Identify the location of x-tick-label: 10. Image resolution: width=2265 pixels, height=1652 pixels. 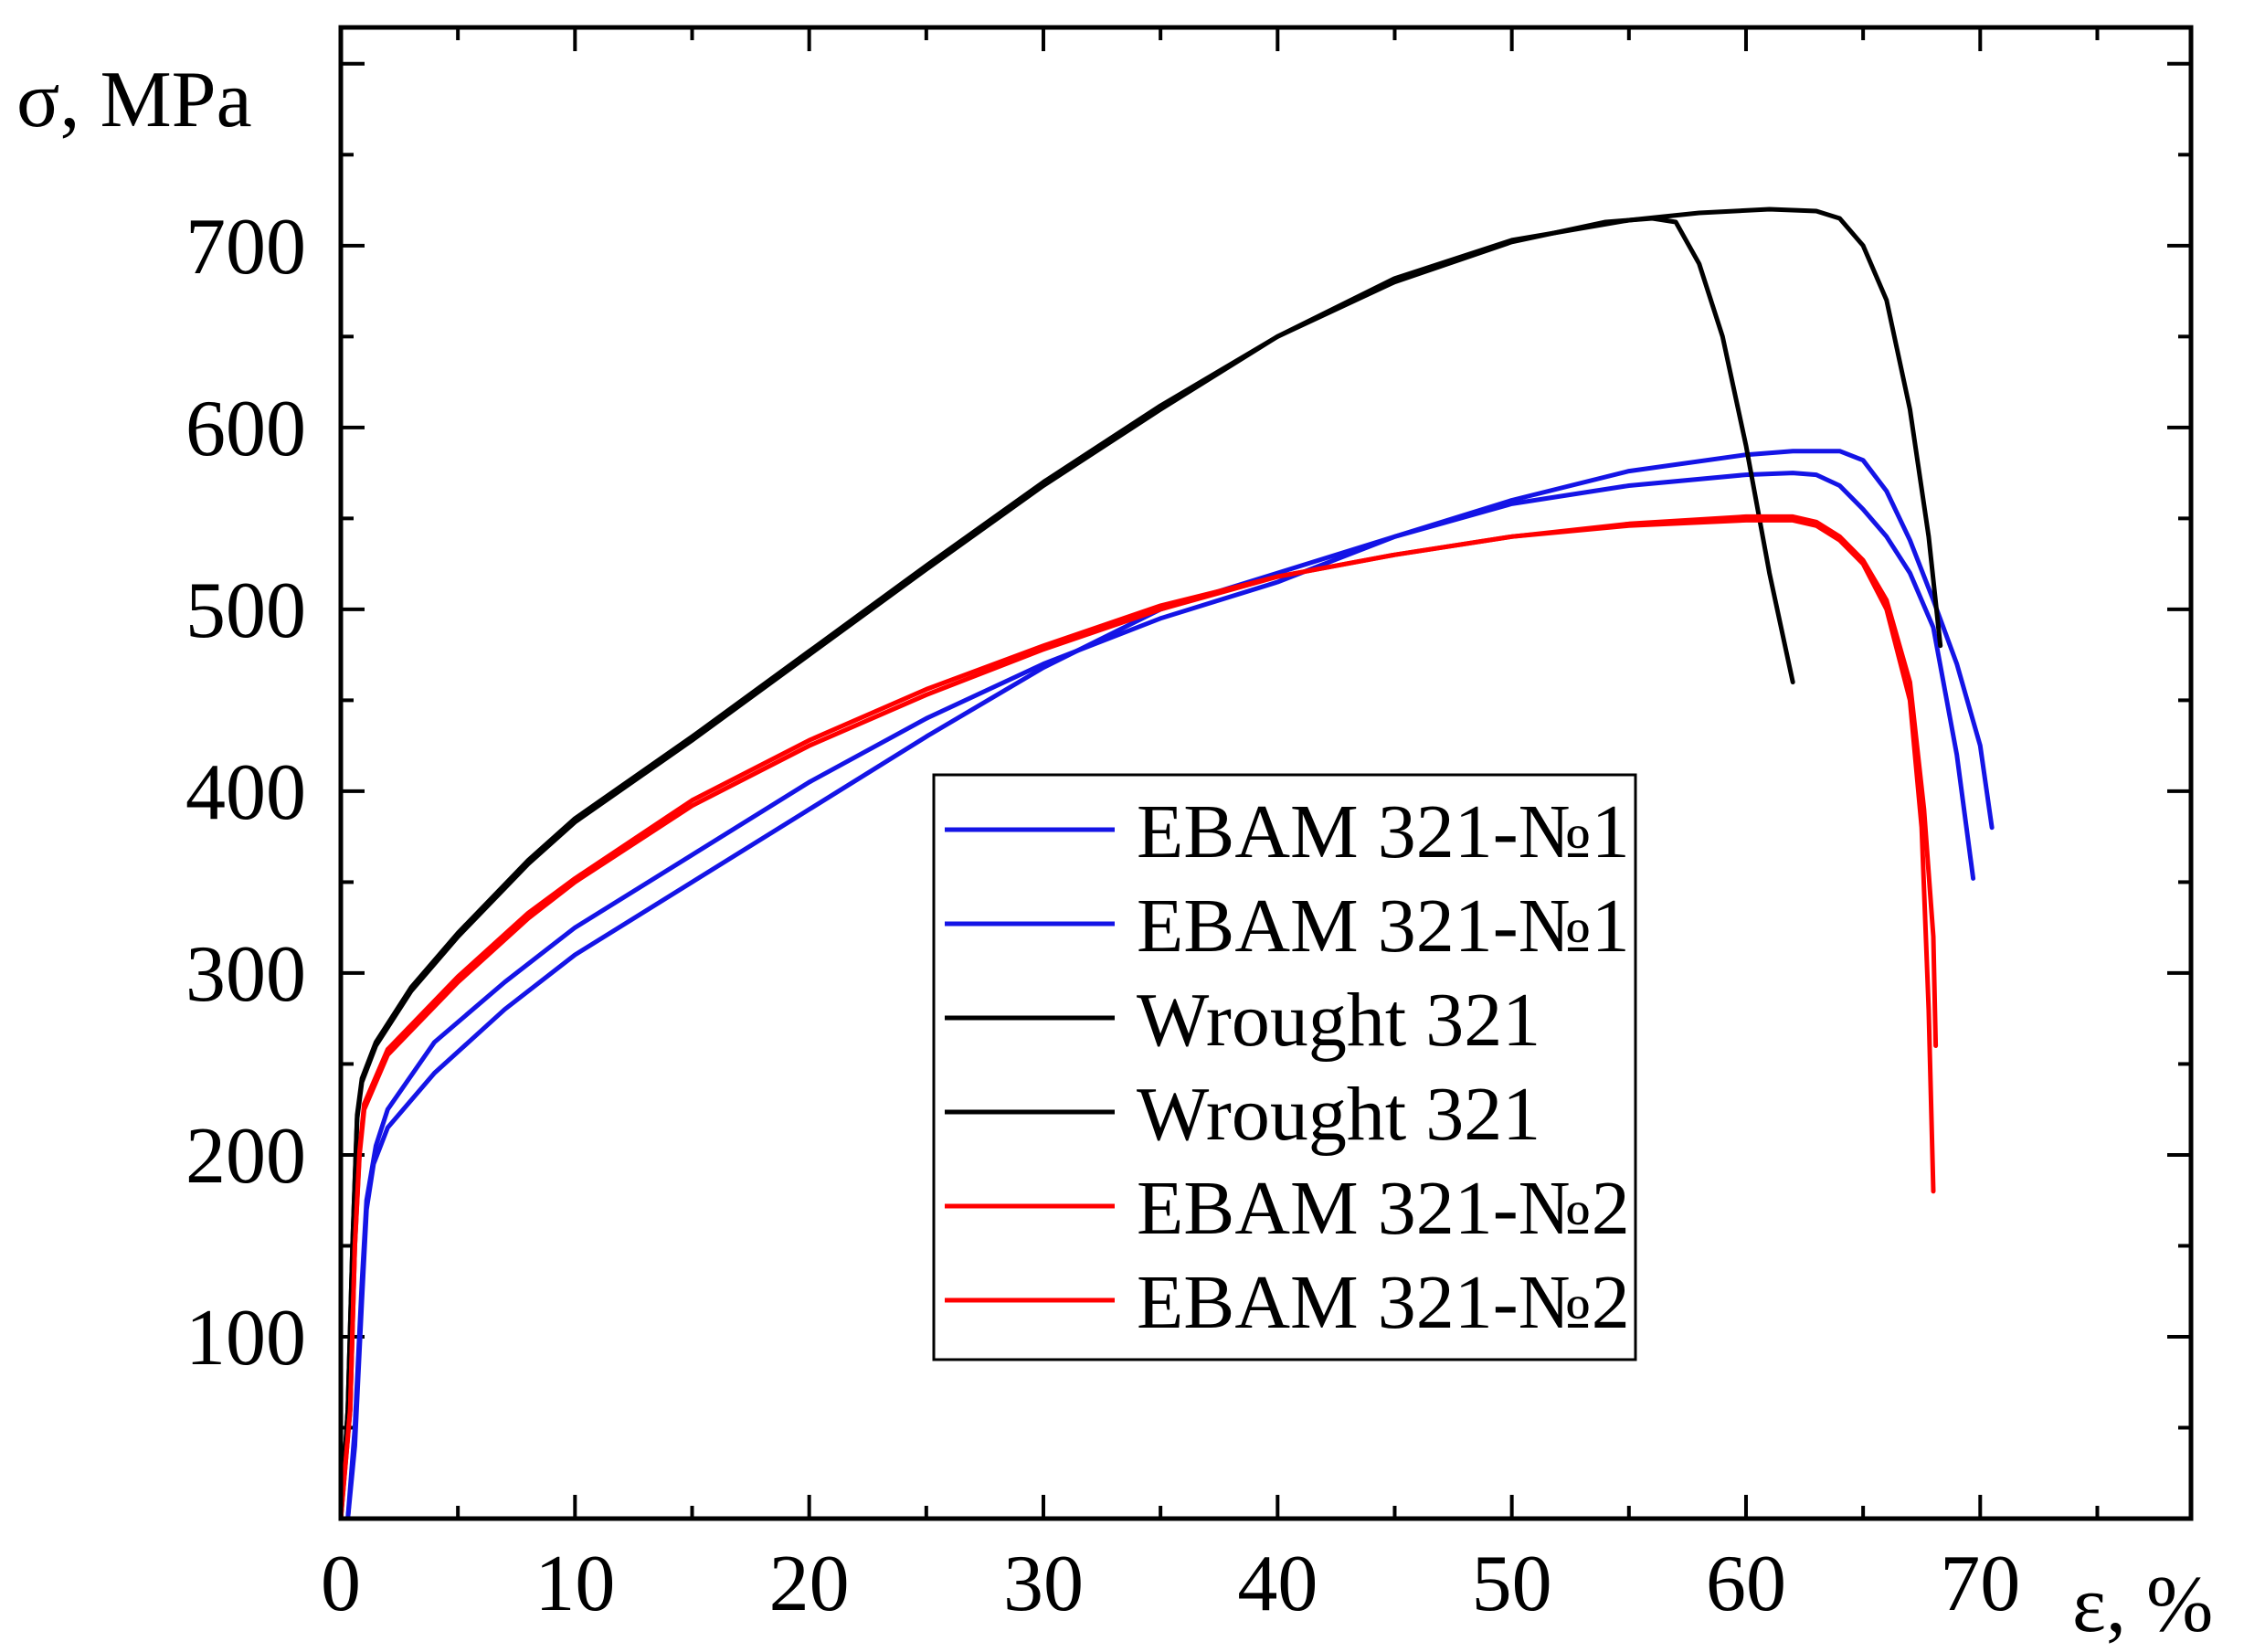
(574, 1584).